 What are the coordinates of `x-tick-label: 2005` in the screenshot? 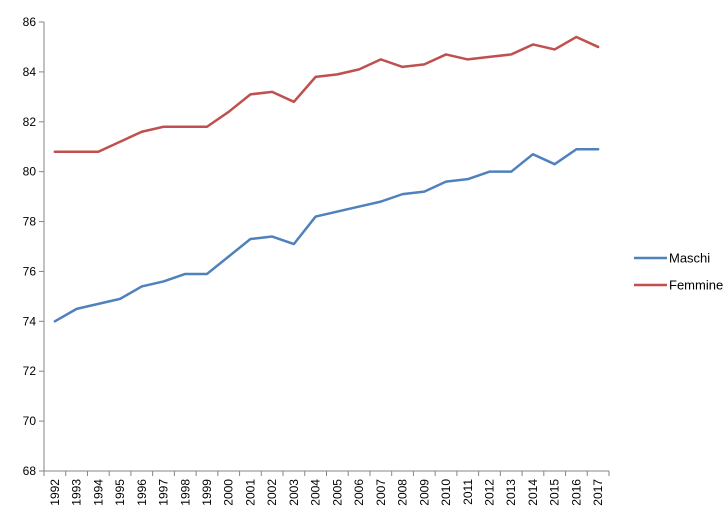 It's located at (337, 492).